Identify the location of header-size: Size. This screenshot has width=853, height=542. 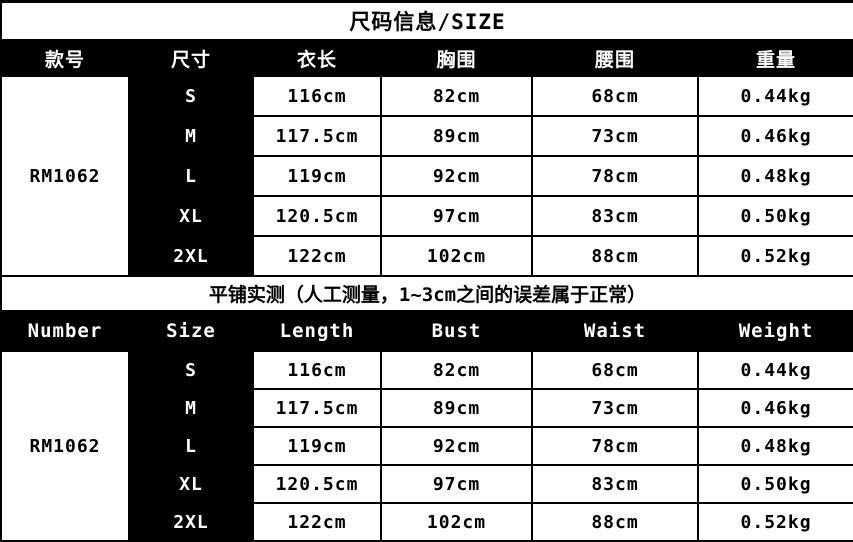
(191, 331).